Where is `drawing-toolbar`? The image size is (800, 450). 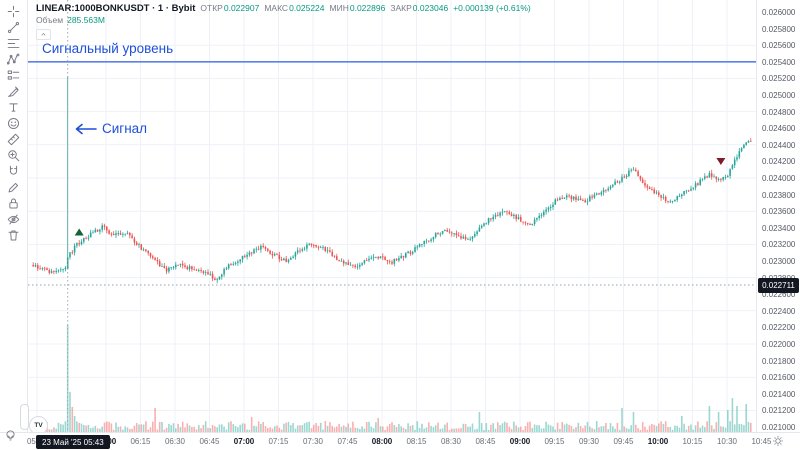
drawing-toolbar is located at coordinates (14, 225).